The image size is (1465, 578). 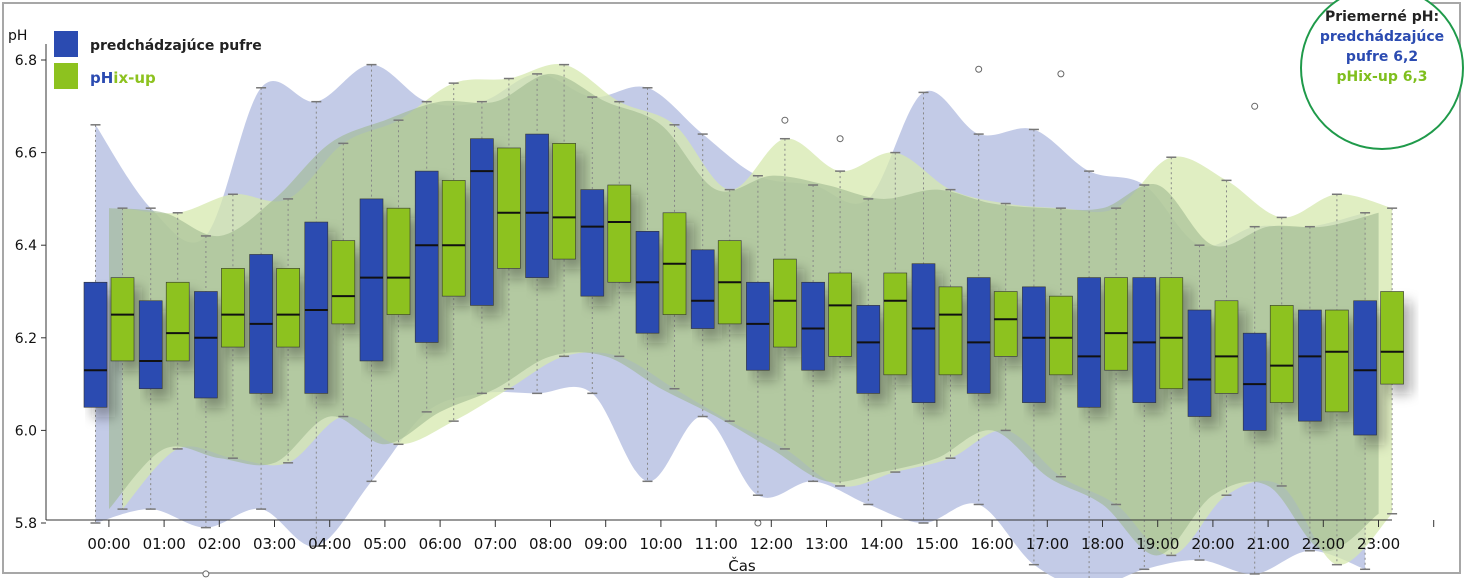 What do you see at coordinates (1254, 381) in the screenshot?
I see `box-series-1-21:00` at bounding box center [1254, 381].